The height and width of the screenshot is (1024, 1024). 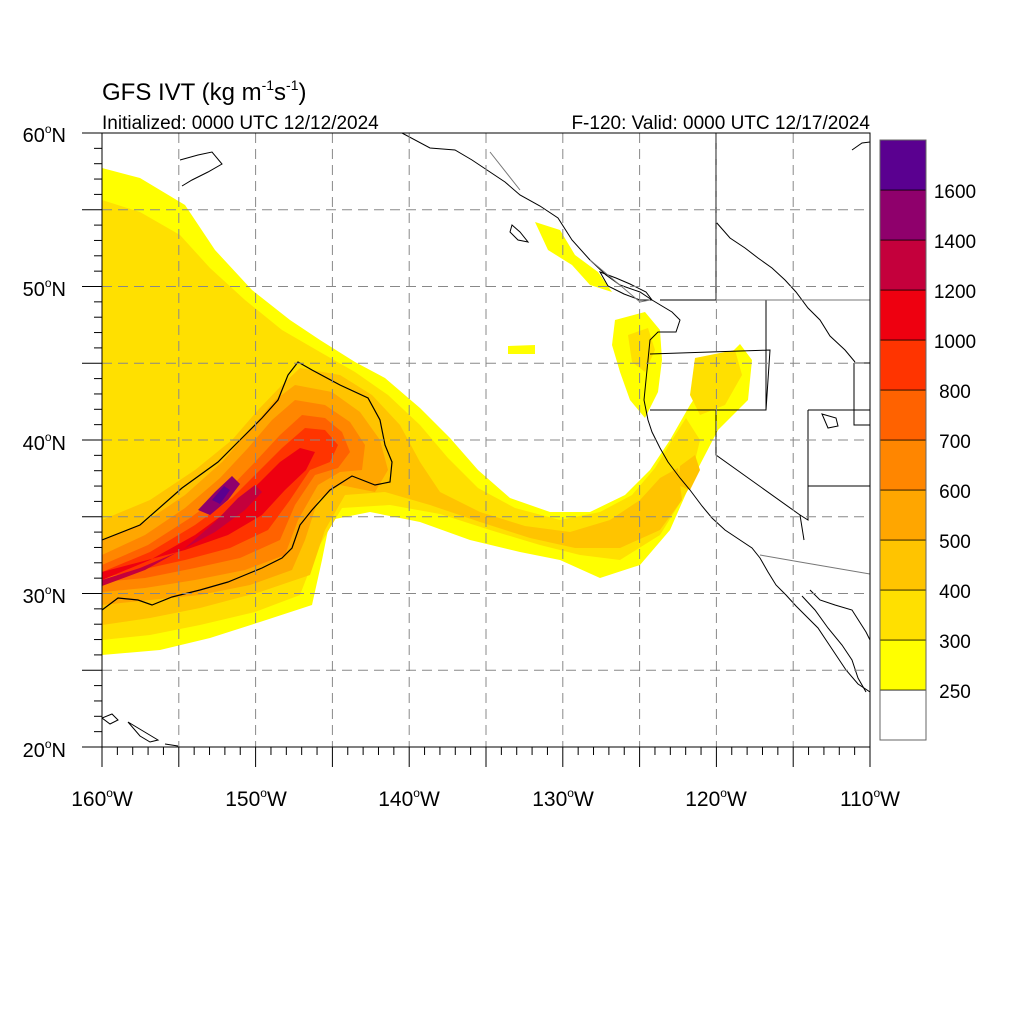 What do you see at coordinates (44, 749) in the screenshot?
I see `lat-label-20: 20oN` at bounding box center [44, 749].